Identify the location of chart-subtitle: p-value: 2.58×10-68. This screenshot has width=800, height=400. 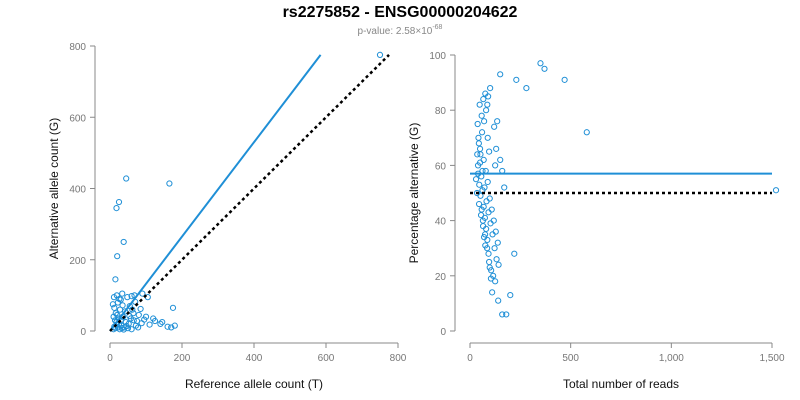
(400, 30).